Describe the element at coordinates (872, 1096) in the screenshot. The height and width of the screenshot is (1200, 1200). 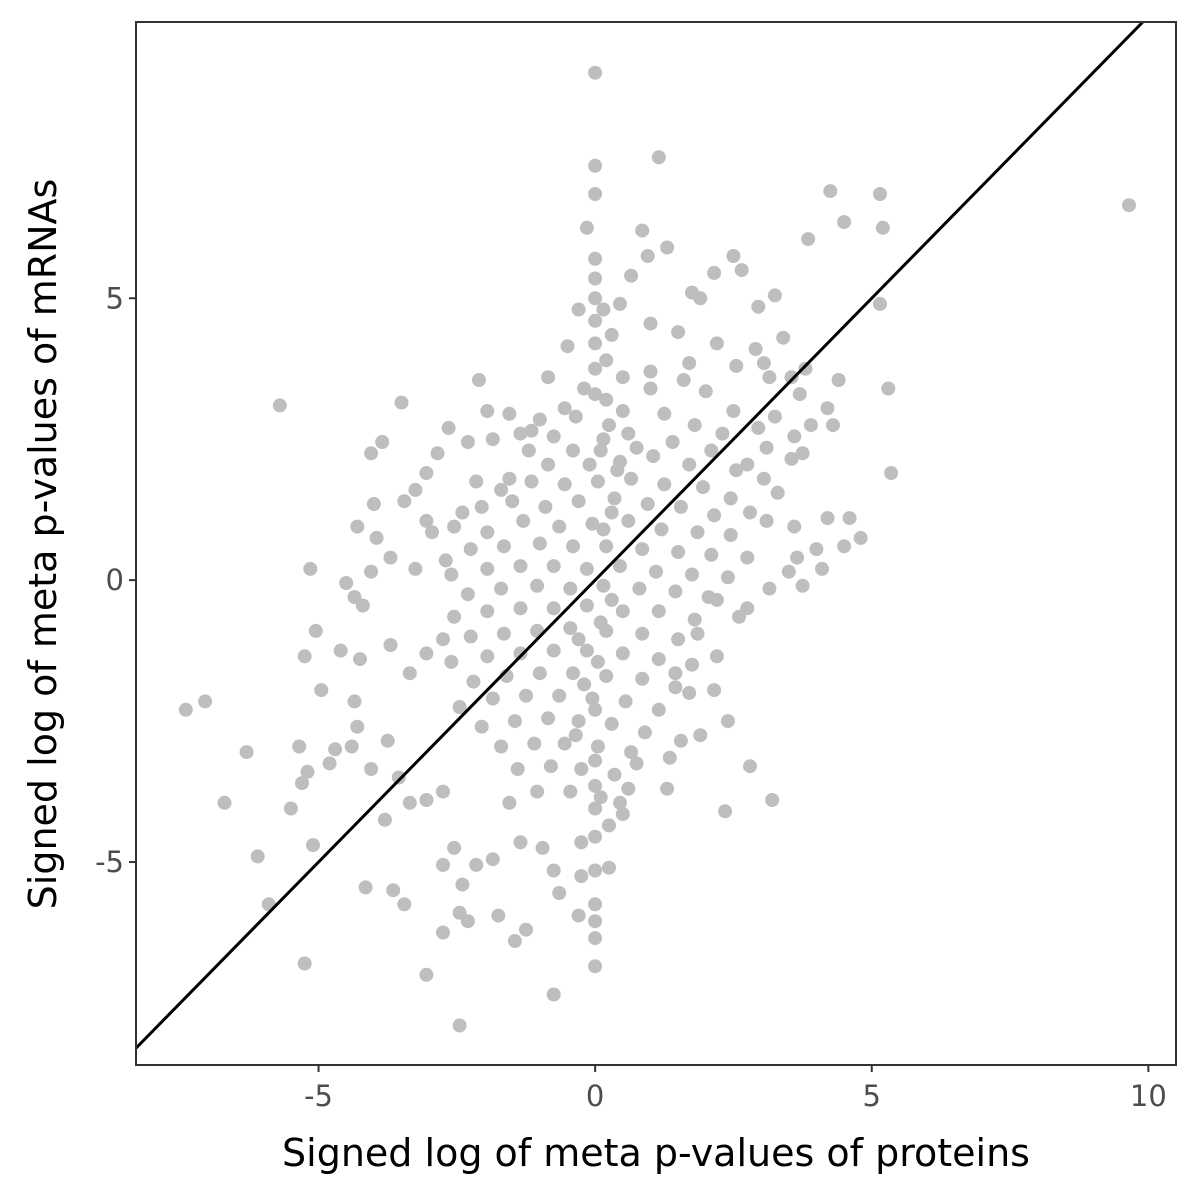
I see `x-tick-label: 5` at that location.